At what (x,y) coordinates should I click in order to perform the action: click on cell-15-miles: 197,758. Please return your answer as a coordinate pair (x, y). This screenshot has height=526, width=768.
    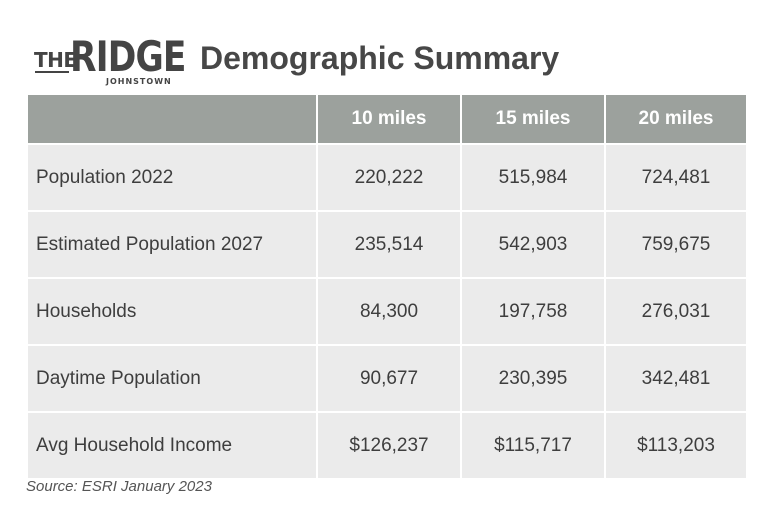
    Looking at the image, I should click on (533, 311).